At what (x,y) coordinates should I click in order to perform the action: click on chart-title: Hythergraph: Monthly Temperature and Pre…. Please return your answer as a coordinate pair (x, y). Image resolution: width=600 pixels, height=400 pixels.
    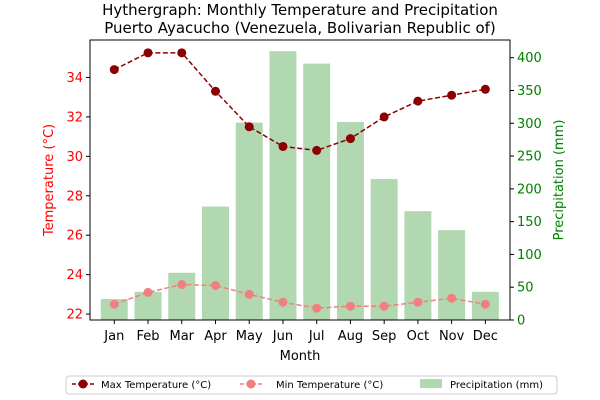
    Looking at the image, I should click on (300, 10).